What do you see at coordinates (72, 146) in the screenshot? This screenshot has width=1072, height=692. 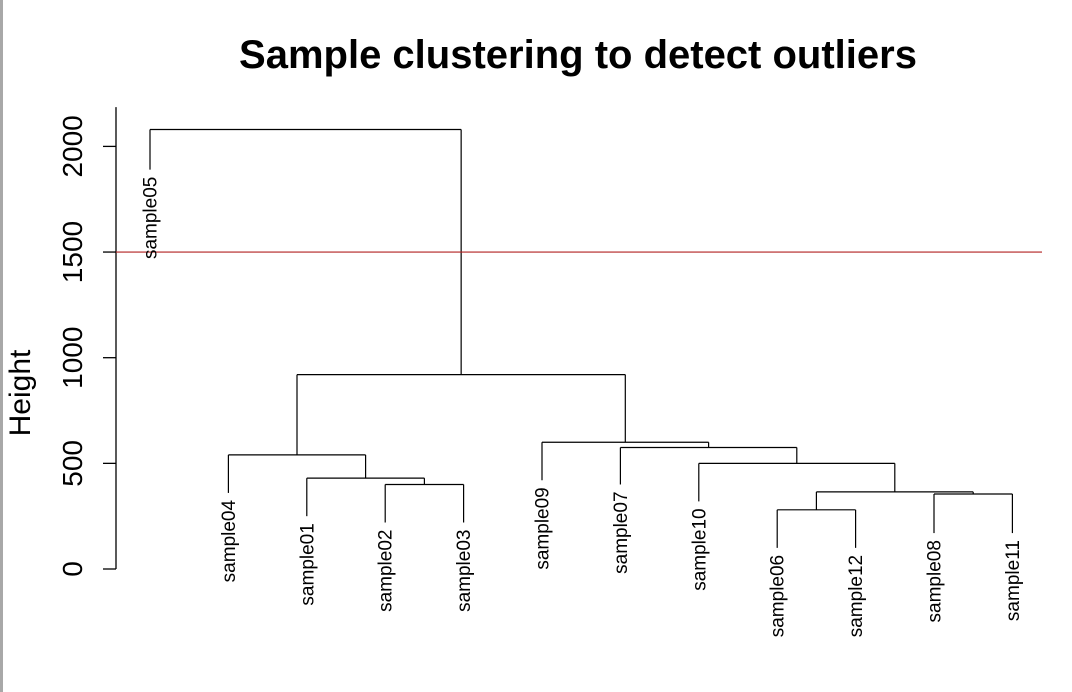 I see `y-tick-label: 2000` at bounding box center [72, 146].